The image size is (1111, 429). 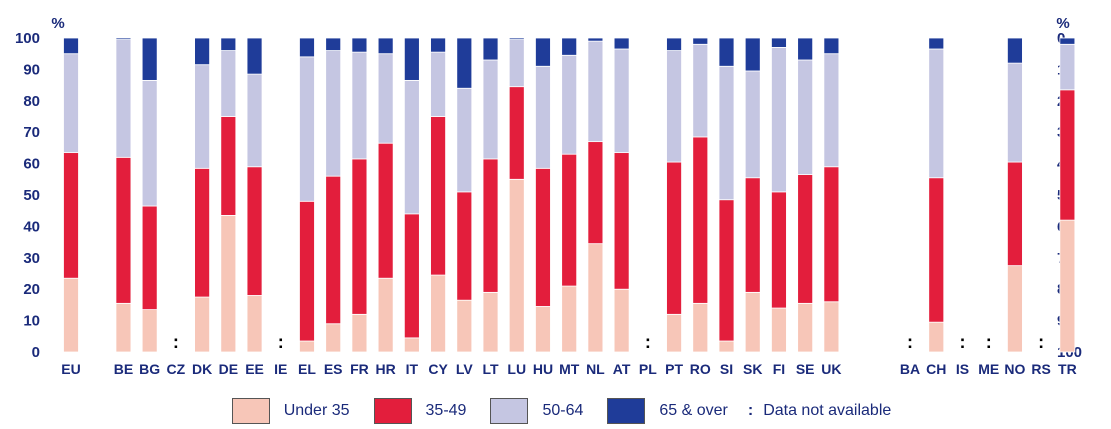 What do you see at coordinates (595, 369) in the screenshot?
I see `category-label: NL` at bounding box center [595, 369].